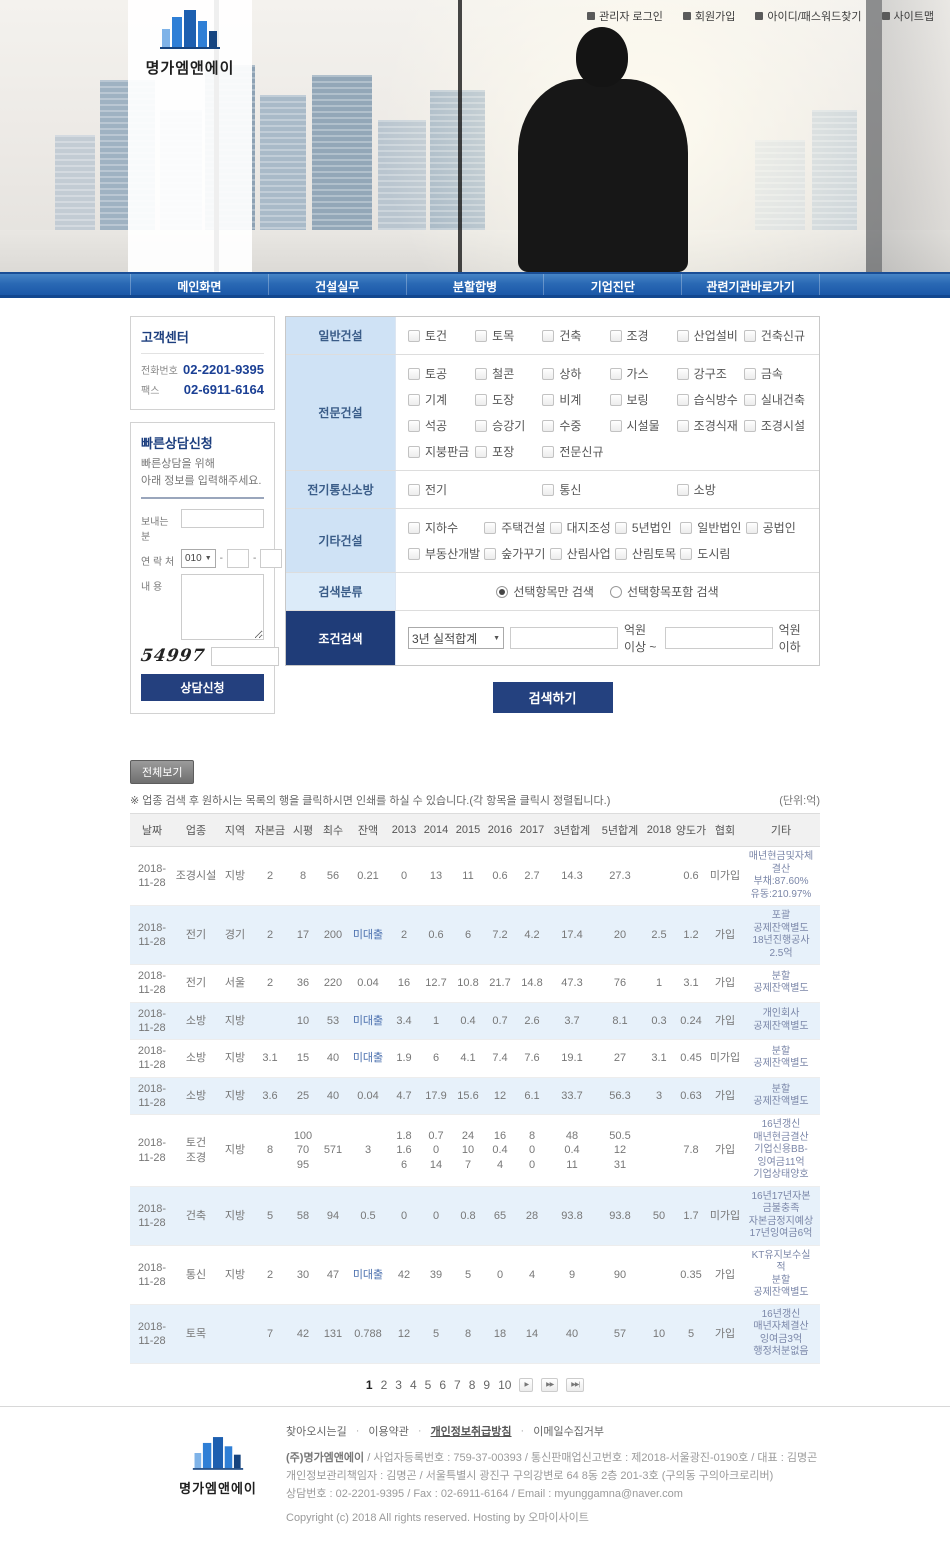 The image size is (950, 1543). What do you see at coordinates (550, 1384) in the screenshot?
I see `next-block-button: ▶▶` at bounding box center [550, 1384].